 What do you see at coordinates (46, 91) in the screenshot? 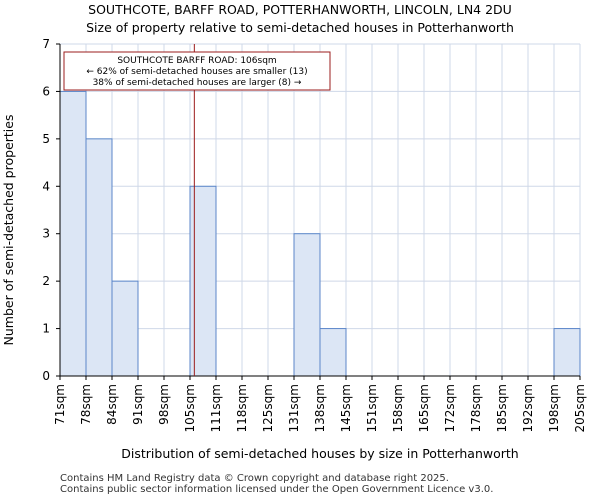
I see `y-tick-label: 6` at bounding box center [46, 91].